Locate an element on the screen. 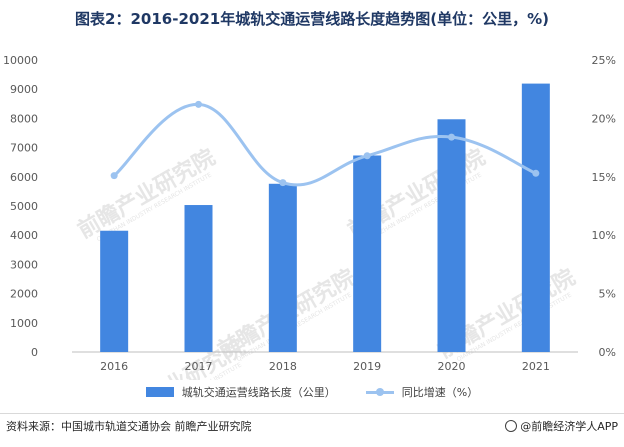 This screenshot has height=447, width=624. legend-line-swatch is located at coordinates (379, 391).